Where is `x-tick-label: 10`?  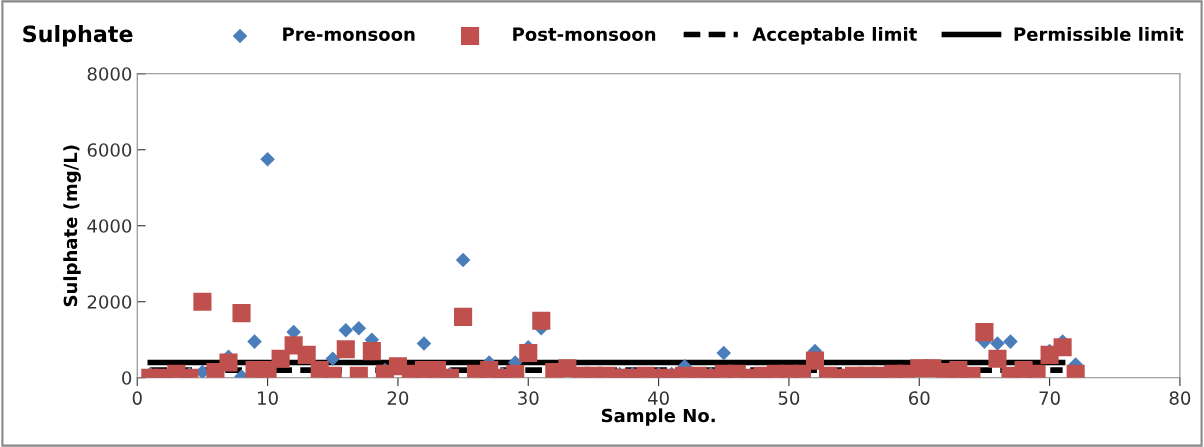
x-tick-label: 10 is located at coordinates (268, 398).